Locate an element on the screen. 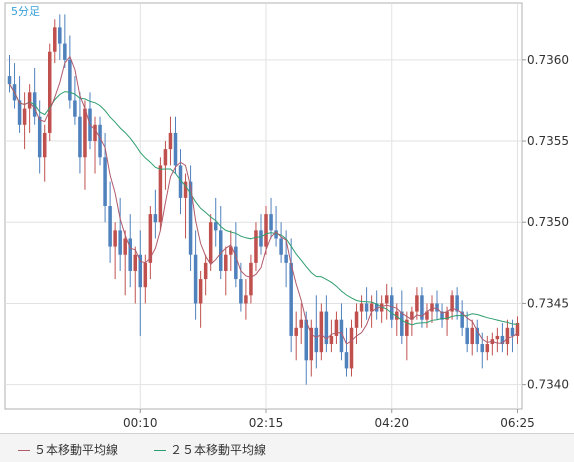  legend-item-ma5: ５本移動平均線 is located at coordinates (68, 449).